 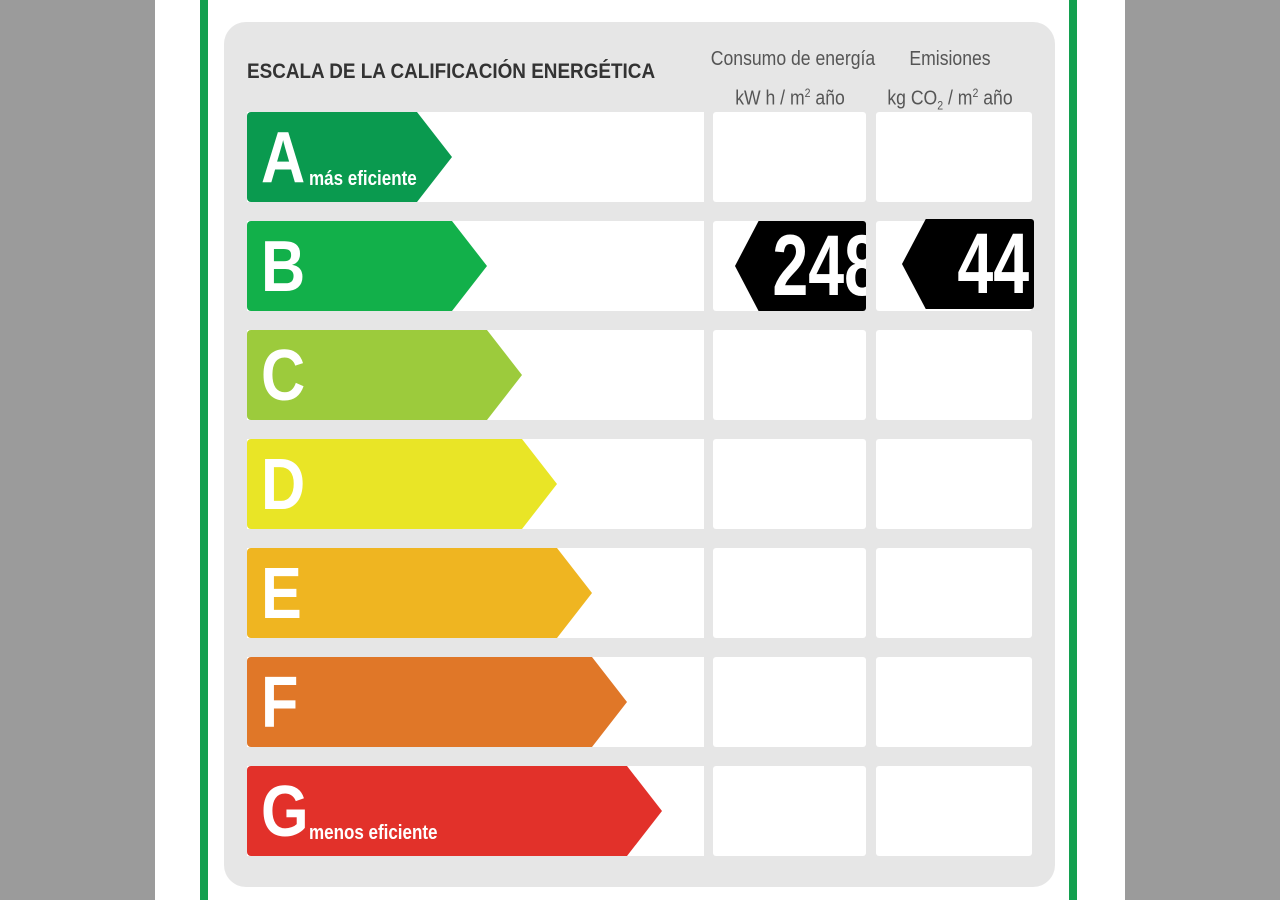 What do you see at coordinates (790, 98) in the screenshot?
I see `energy-unit: kW h / m2 año` at bounding box center [790, 98].